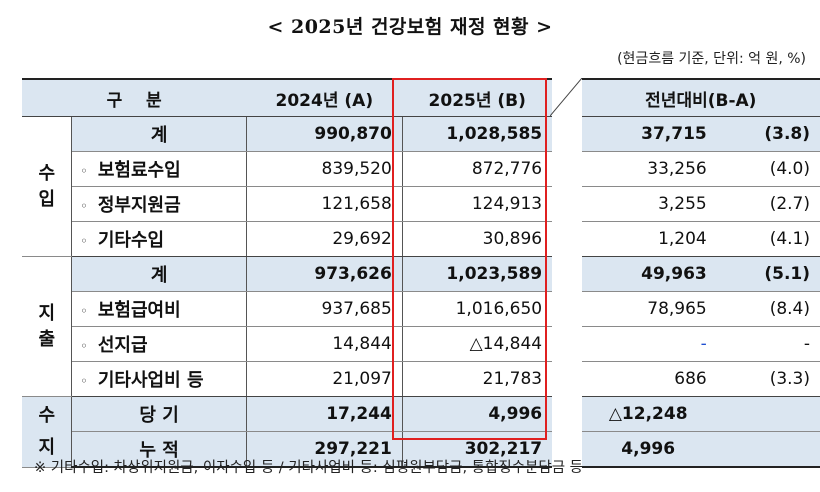  Describe the element at coordinates (648, 449) in the screenshot. I see `value-diff: 4,996` at that location.